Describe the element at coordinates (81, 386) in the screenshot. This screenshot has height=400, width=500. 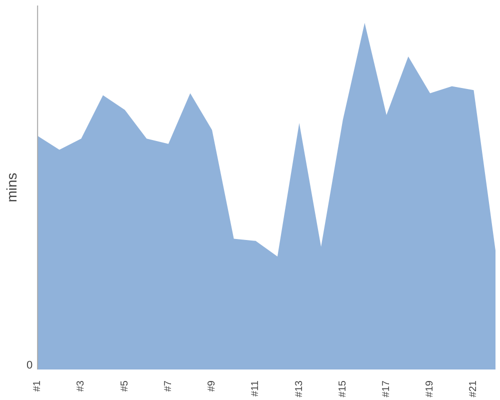
I see `x-tick-label: #3` at that location.